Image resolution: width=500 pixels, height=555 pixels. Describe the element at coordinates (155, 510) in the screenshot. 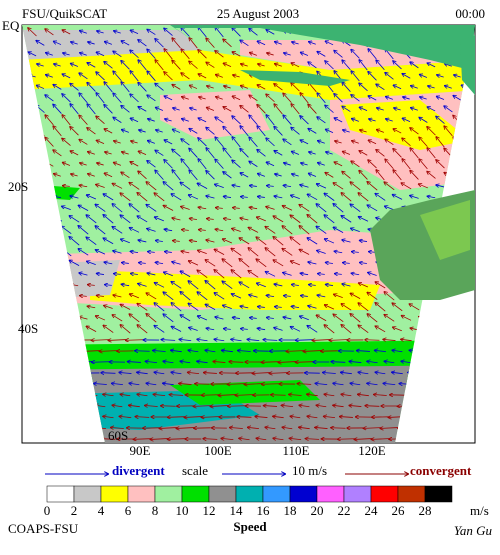

I see `colorbar-tick: 8` at that location.